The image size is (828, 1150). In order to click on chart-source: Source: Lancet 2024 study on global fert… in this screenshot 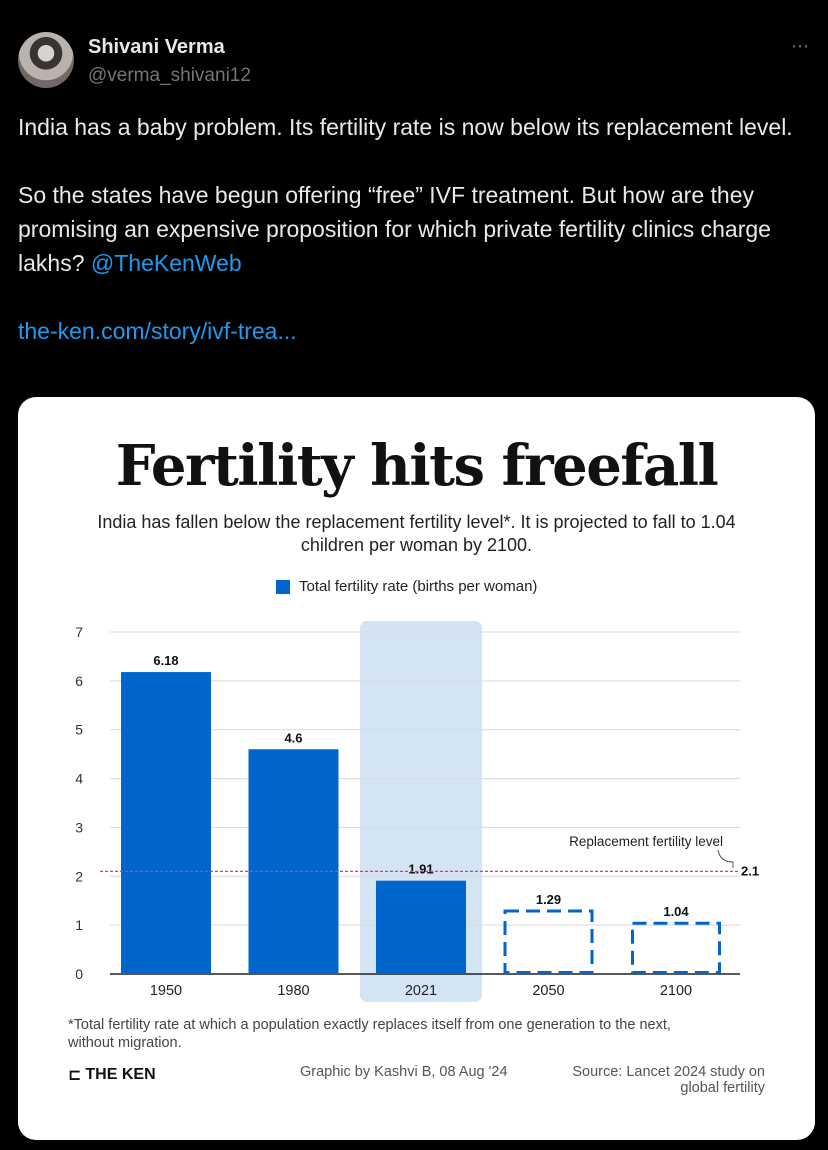, I will do `click(668, 1080)`.